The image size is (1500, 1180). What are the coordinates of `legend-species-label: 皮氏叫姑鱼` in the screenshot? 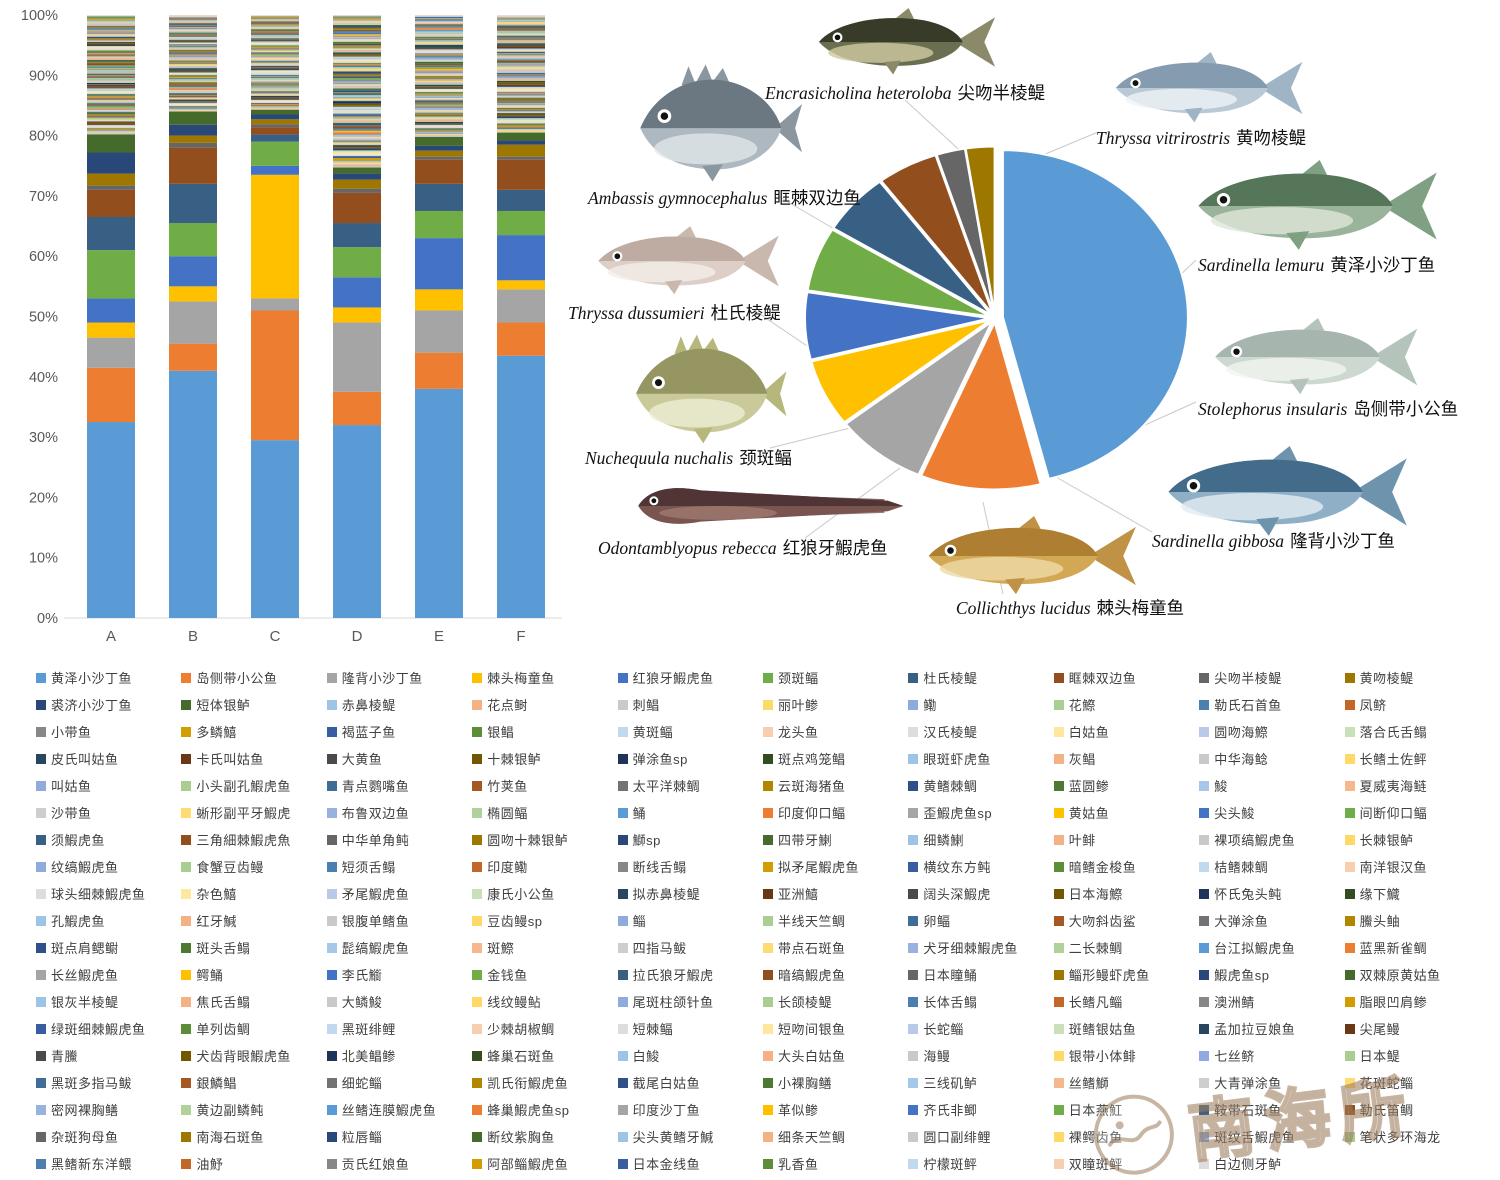 It's located at (85, 759).